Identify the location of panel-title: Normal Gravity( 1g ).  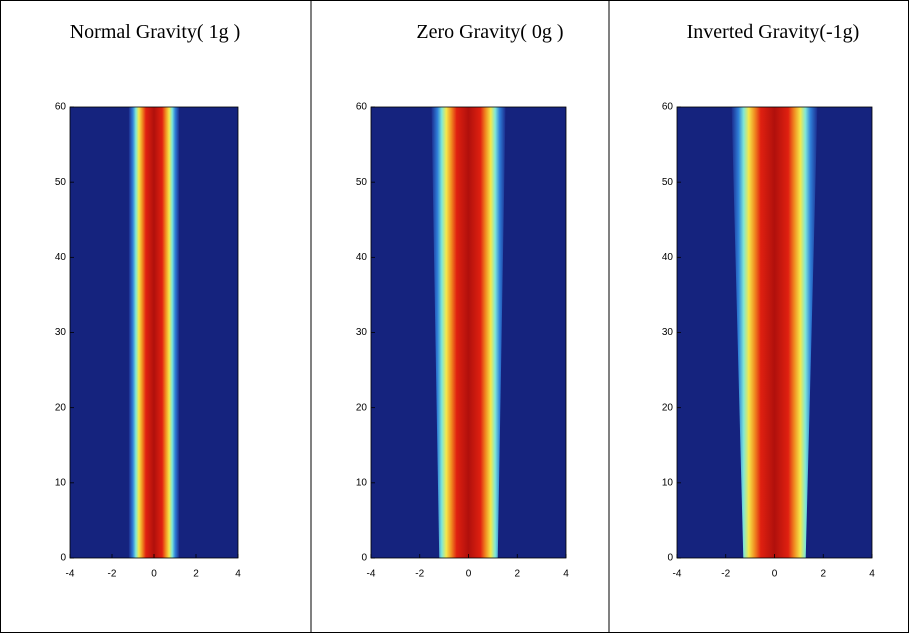
(155, 32).